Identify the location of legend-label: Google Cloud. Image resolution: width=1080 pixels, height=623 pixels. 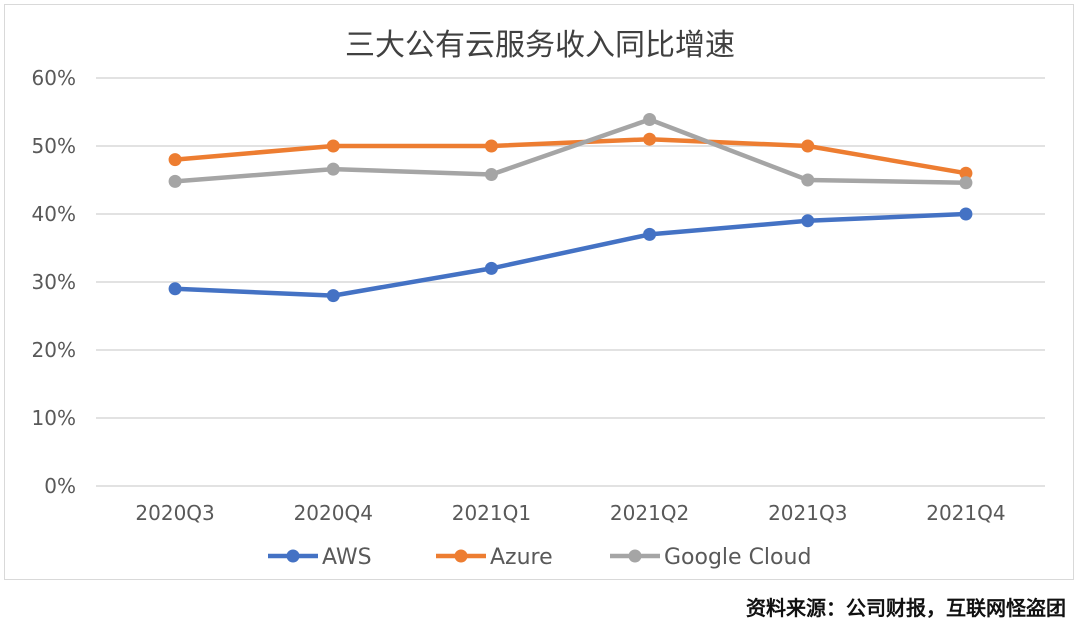
(737, 557).